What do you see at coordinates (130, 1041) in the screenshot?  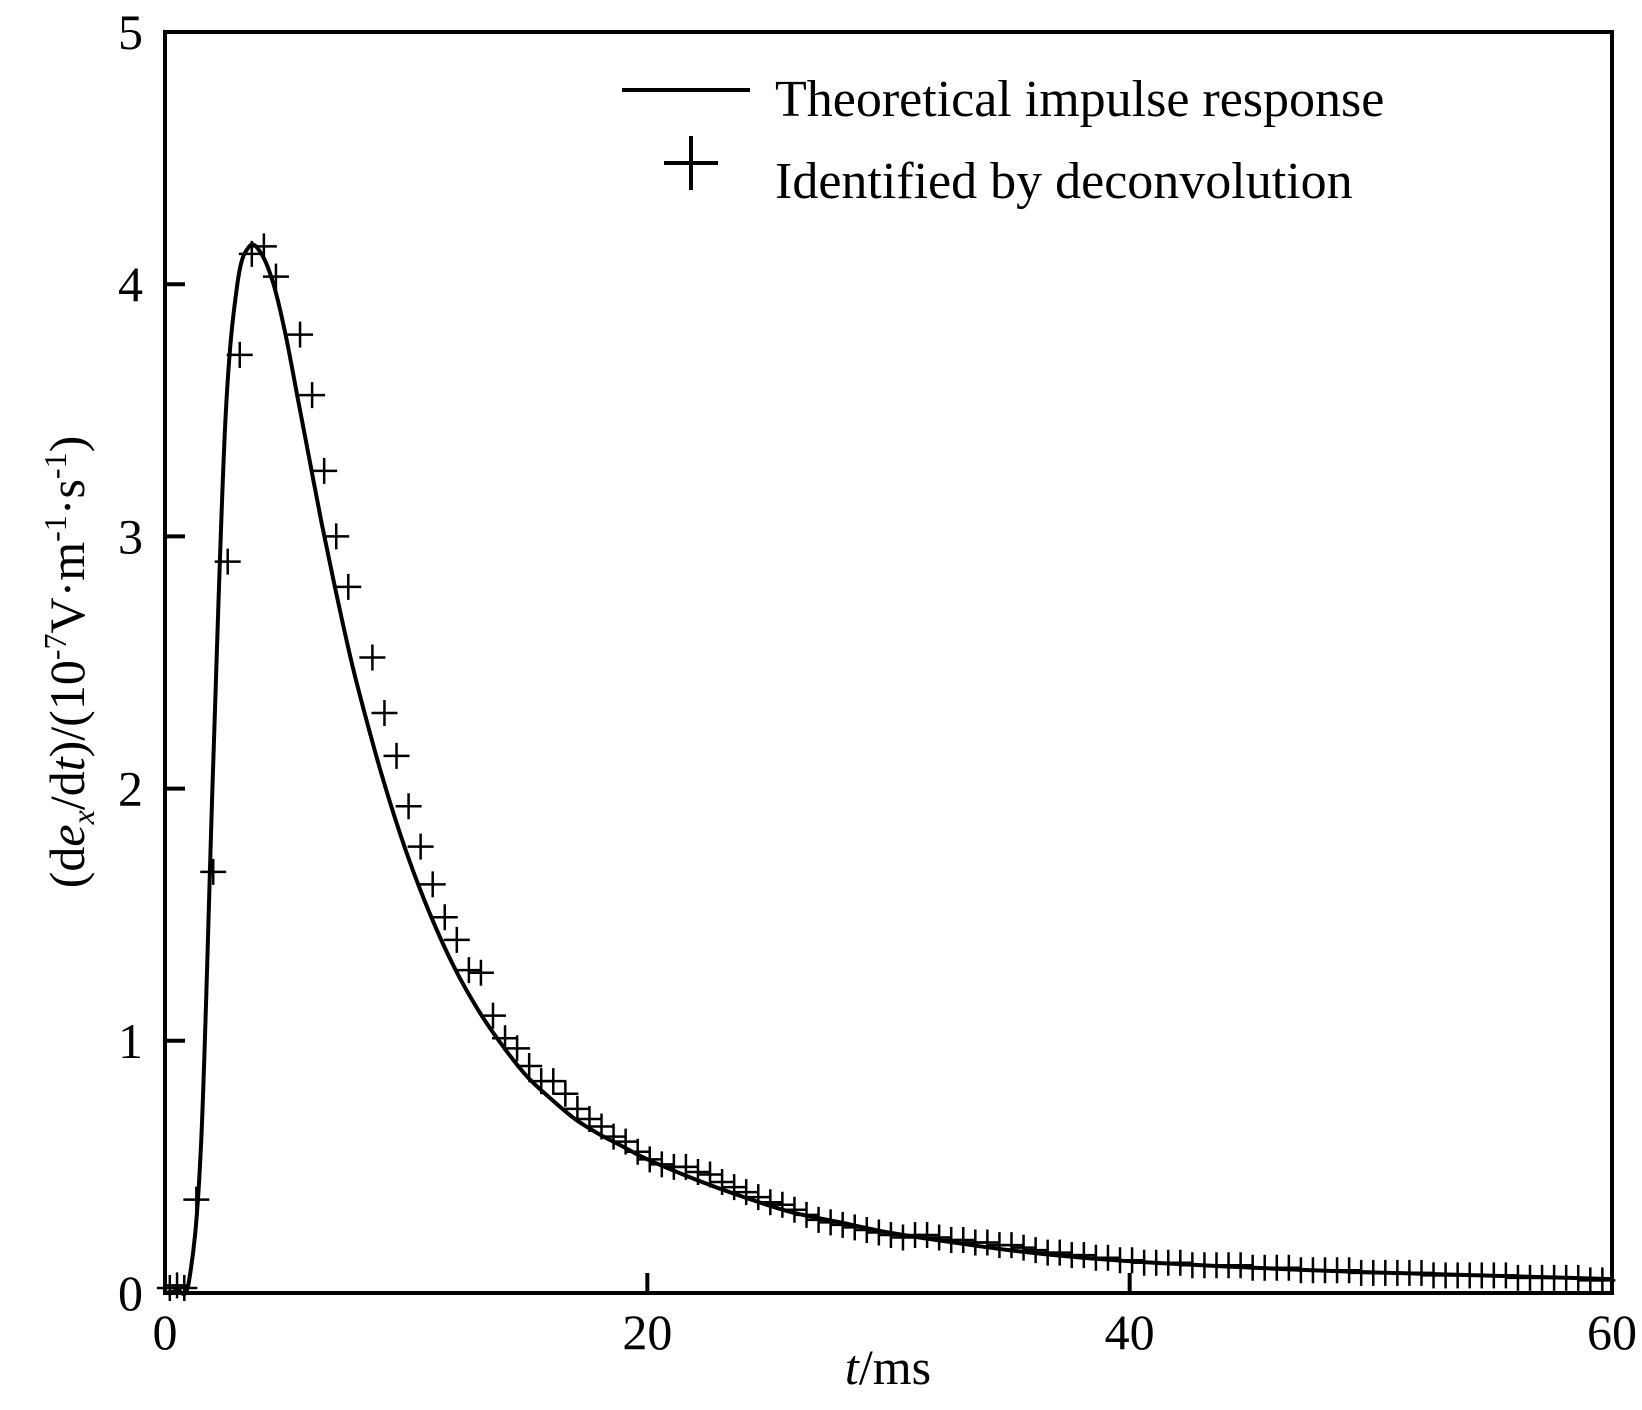 I see `y-tick-label-1: 1` at bounding box center [130, 1041].